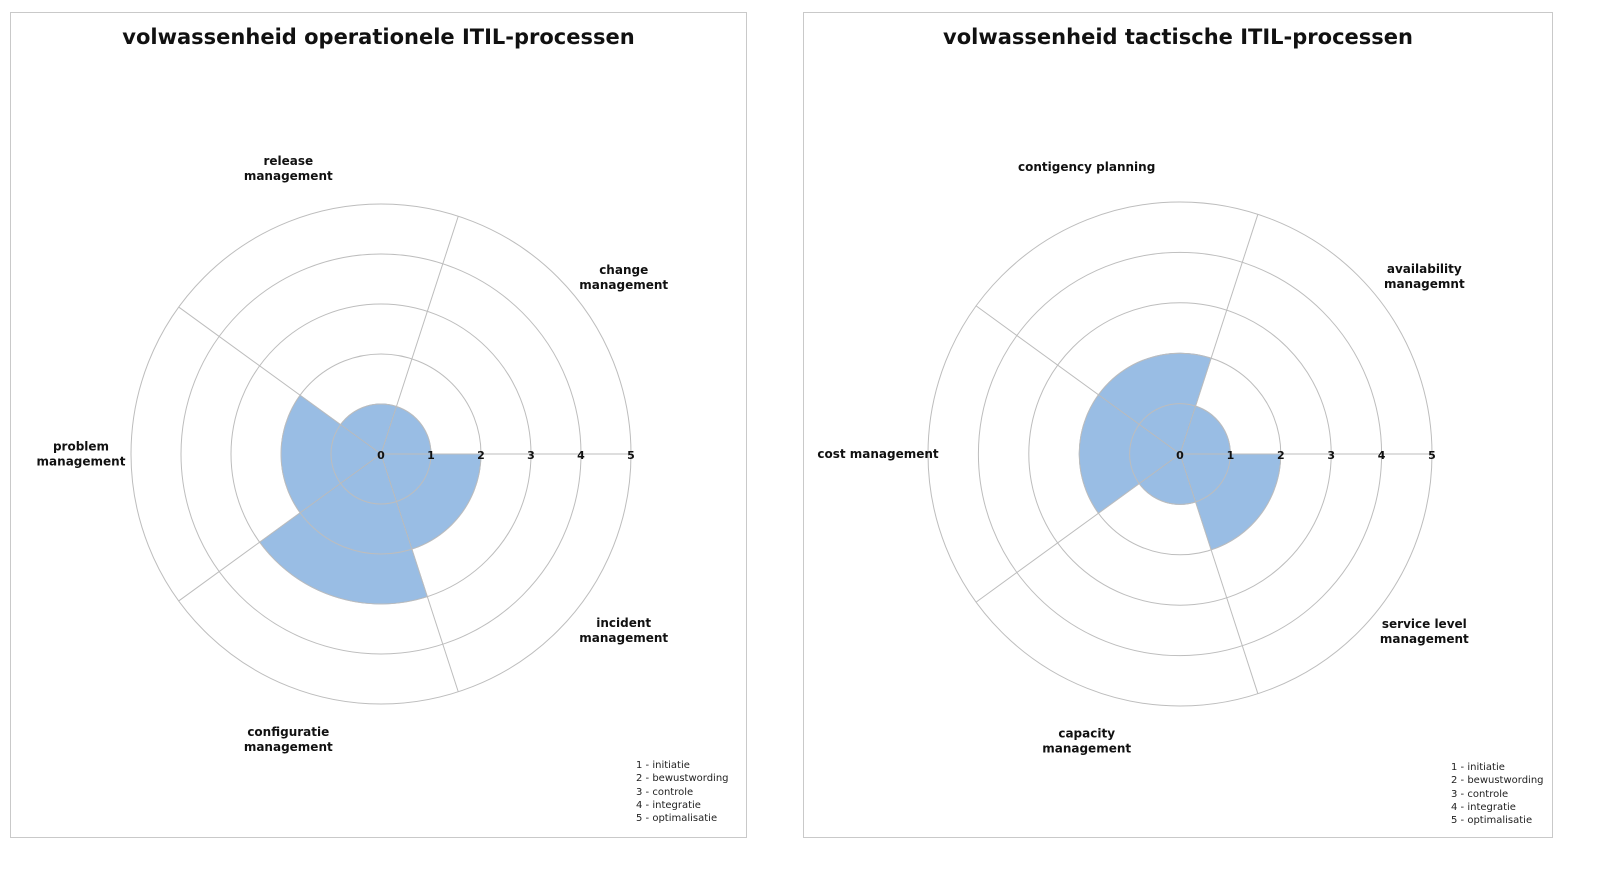 The width and height of the screenshot is (1618, 880). I want to click on category-label-line: capacity, so click(1086, 734).